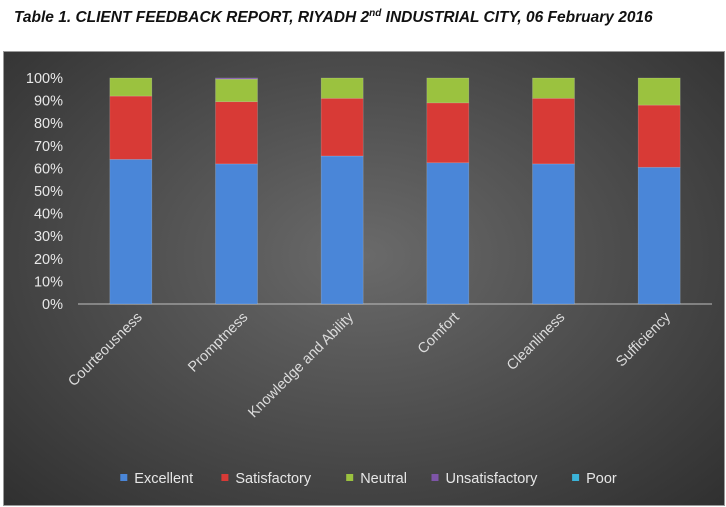 The height and width of the screenshot is (507, 726). I want to click on bar-promptness-satisfactory, so click(236, 133).